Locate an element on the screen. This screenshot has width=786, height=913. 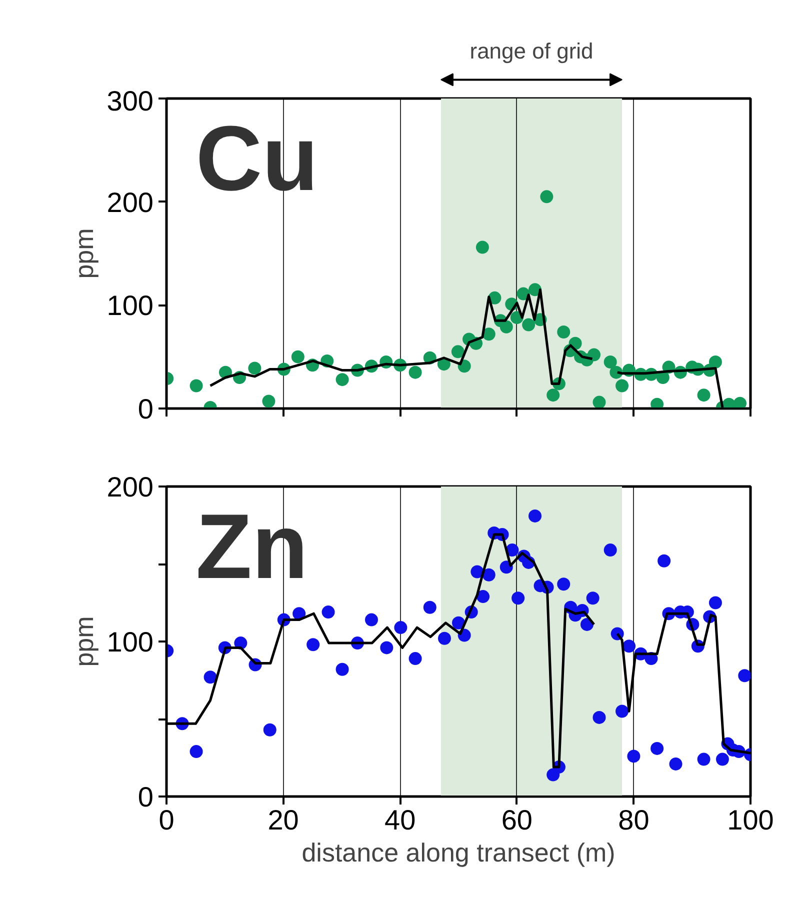
x-axis-title: distance along transect (m) is located at coordinates (459, 853).